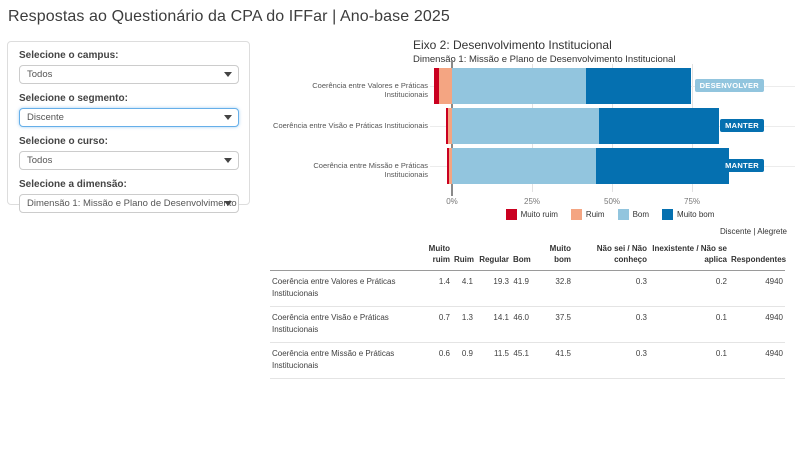 This screenshot has height=450, width=800. I want to click on cell-muito-bom: 41.5, so click(552, 360).